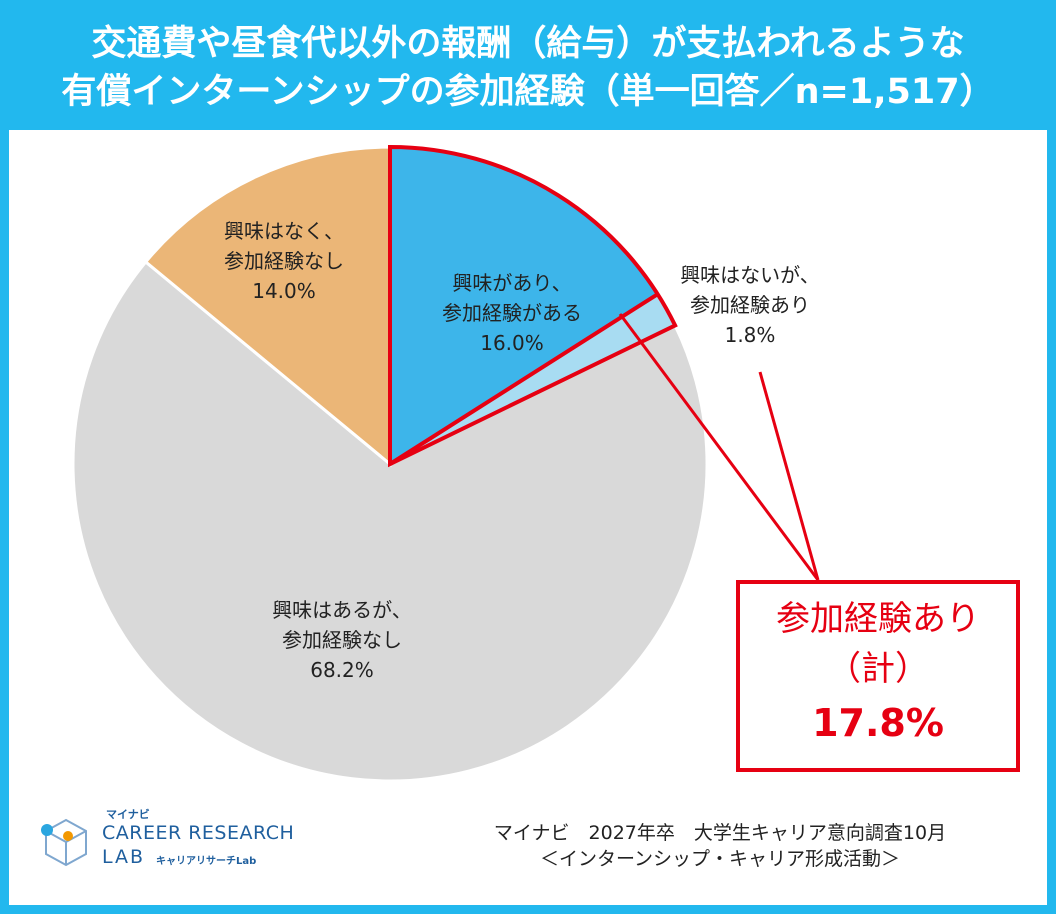 The image size is (1056, 914). Describe the element at coordinates (284, 231) in the screenshot. I see `slice-category-label: 興味はなく、` at that location.